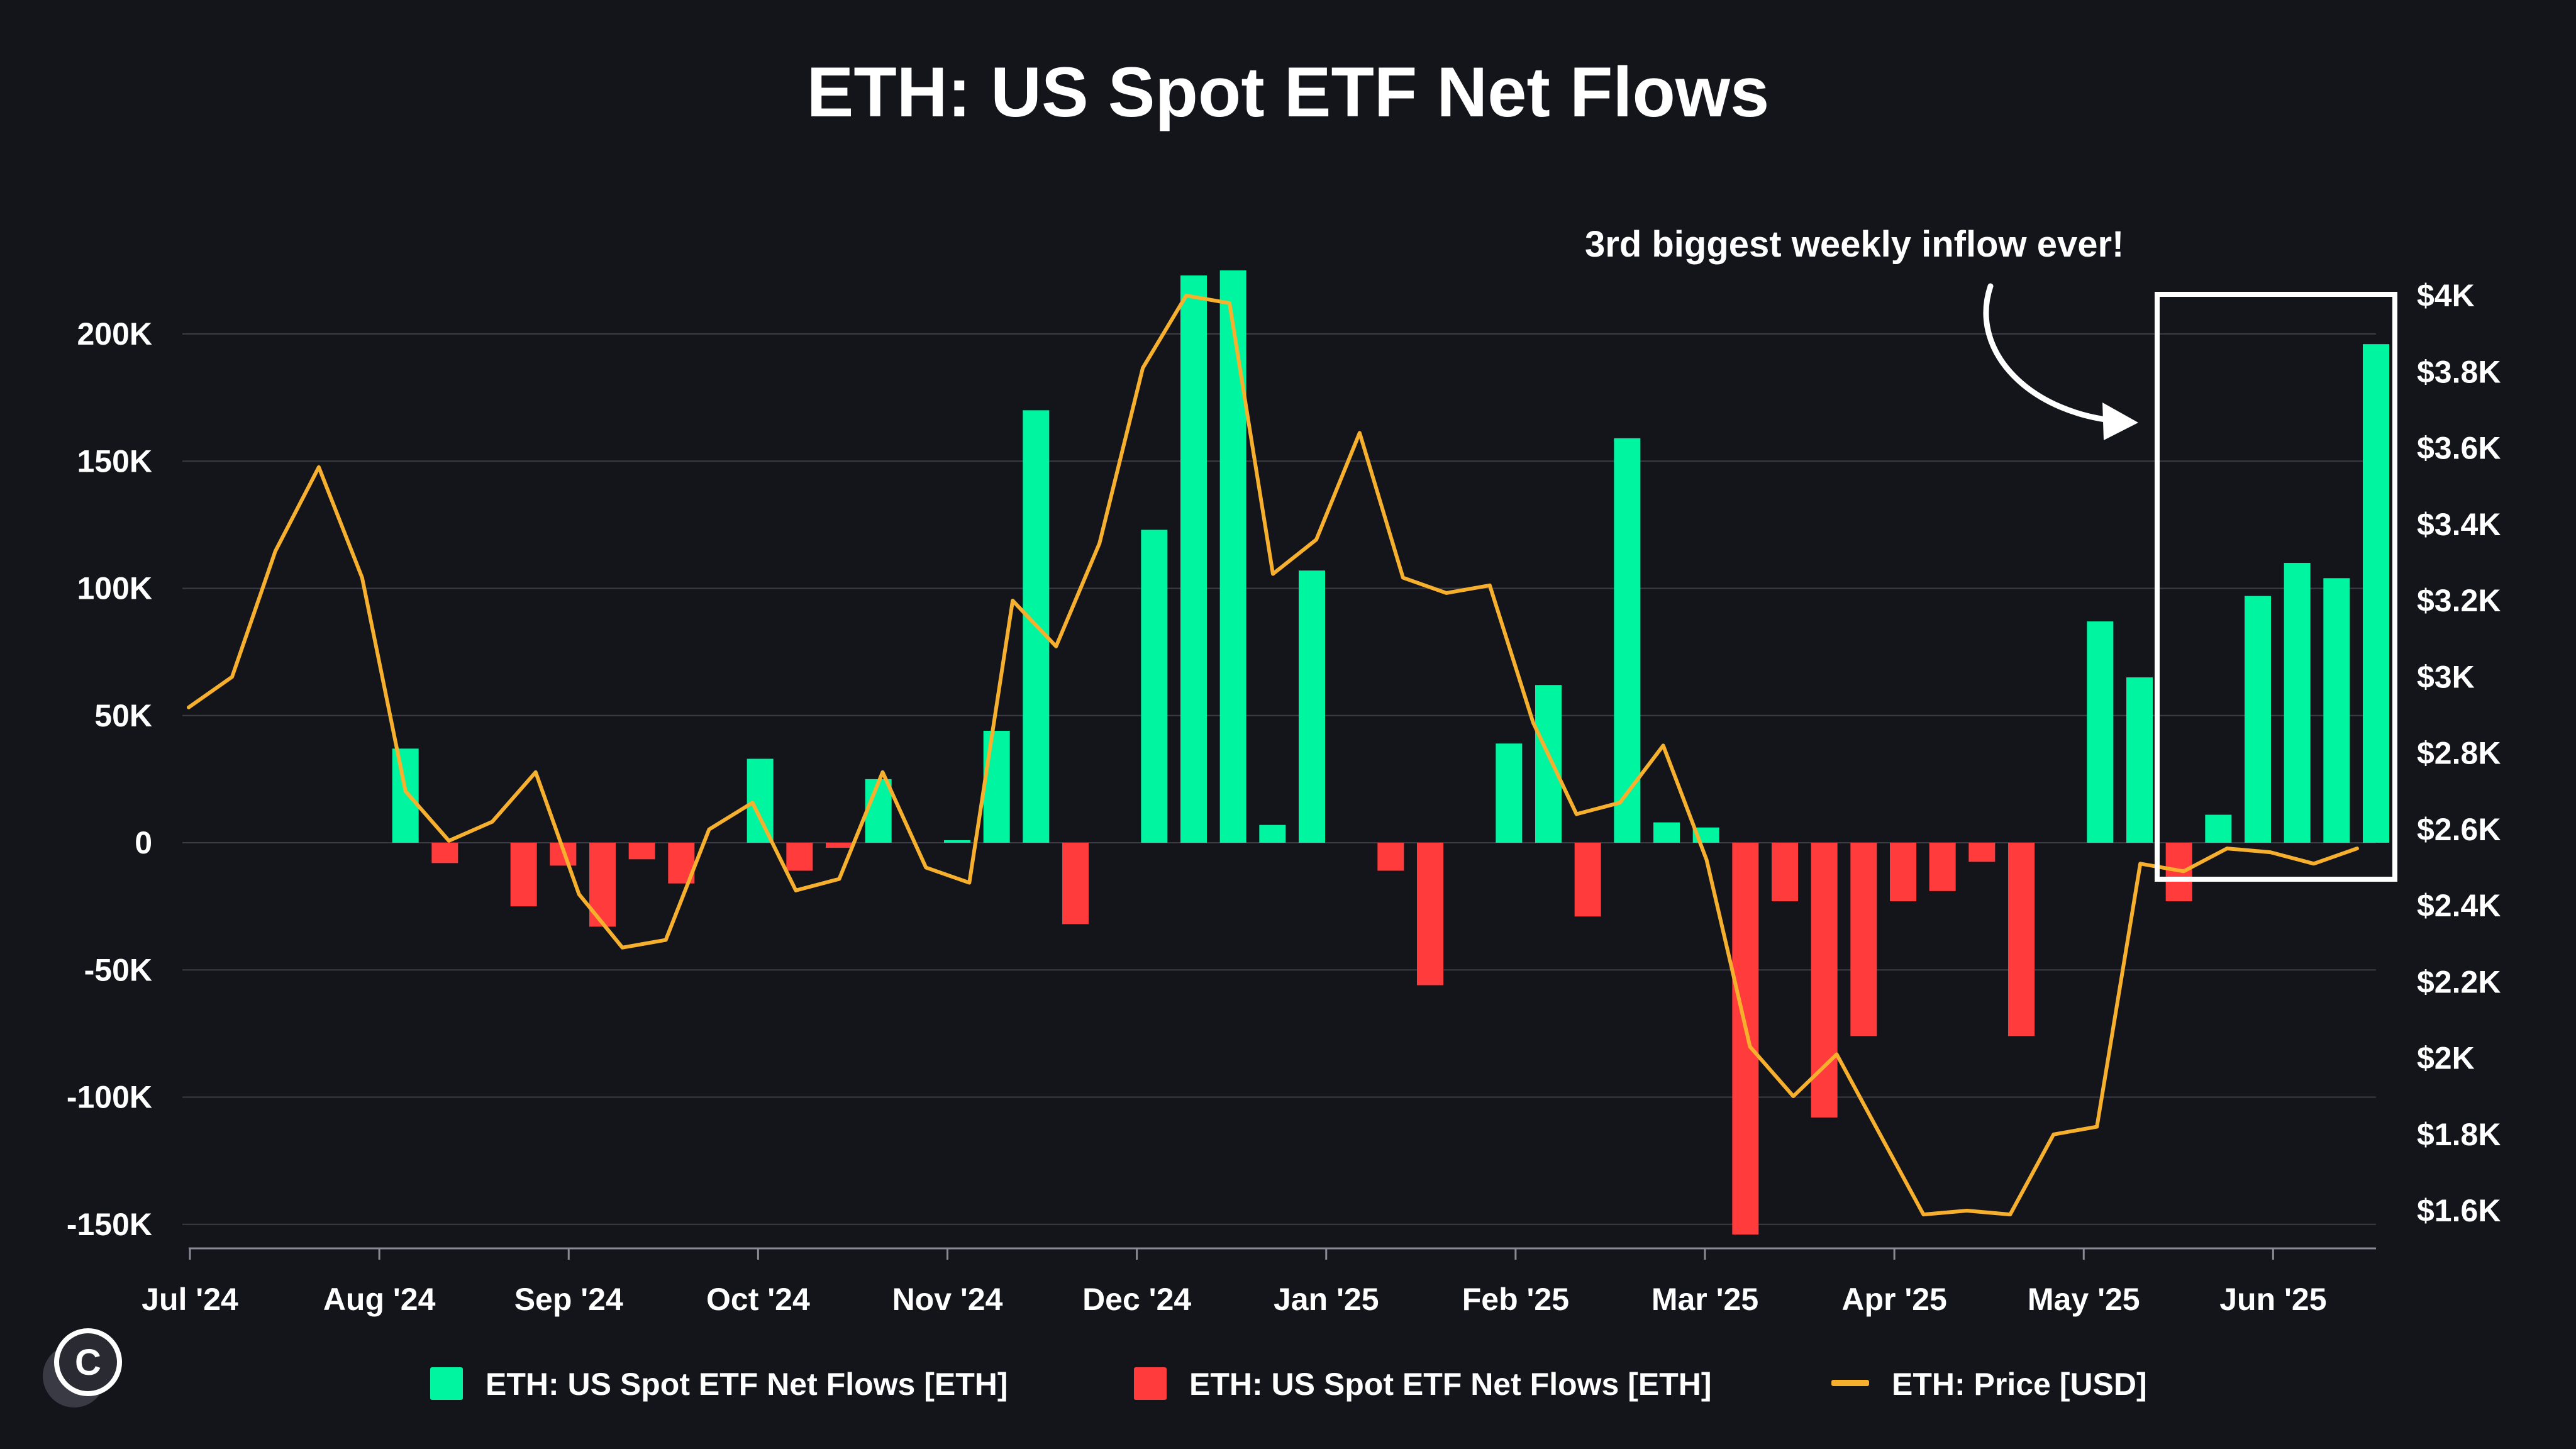 This screenshot has height=1449, width=2576. I want to click on y-axis-left: 200K 150K 100K 50K 0 -50K -100K -150K, so click(109, 779).